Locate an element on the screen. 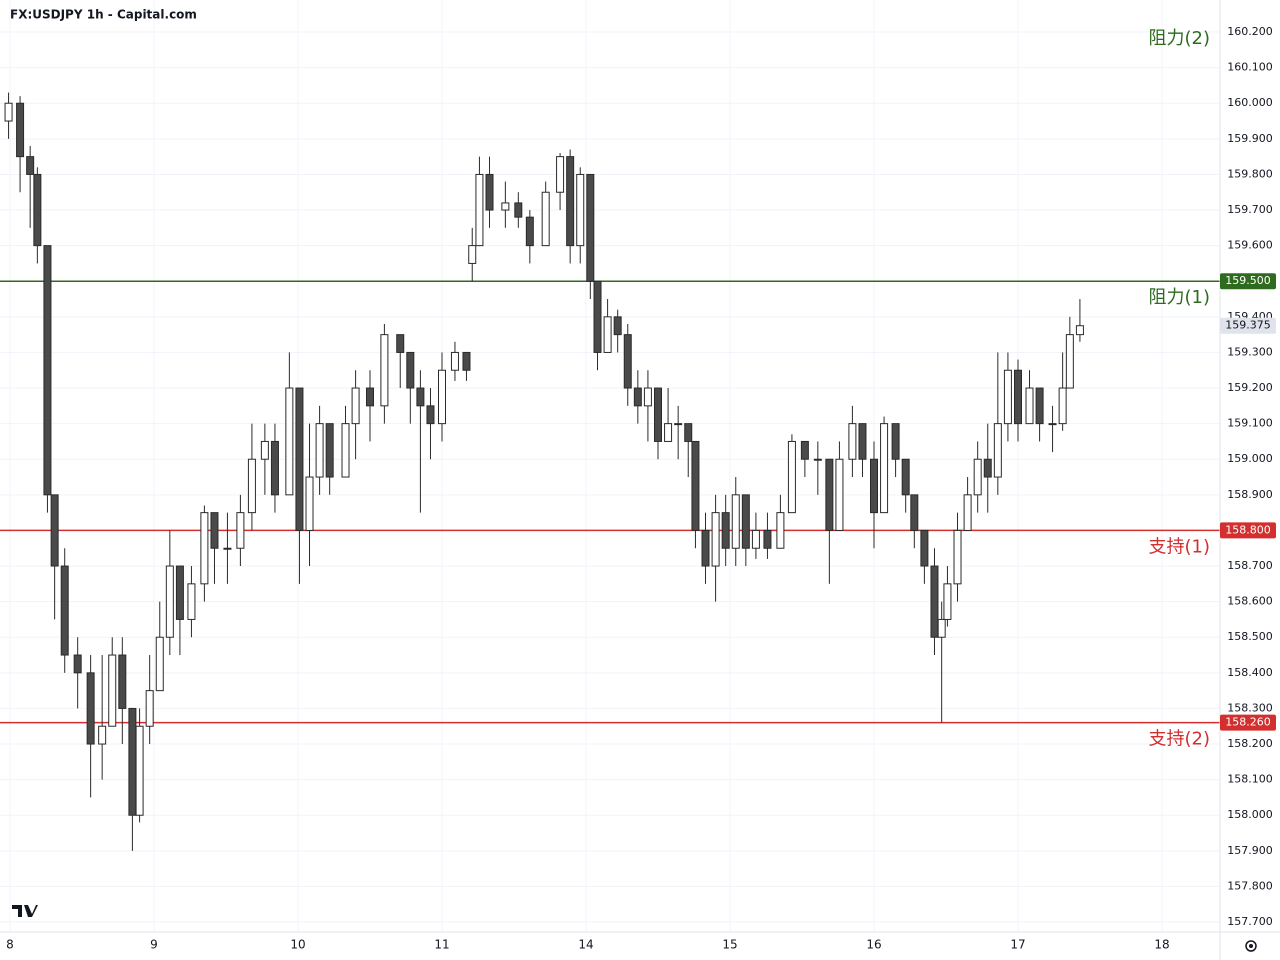 The height and width of the screenshot is (960, 1280). annotation: 阻力(2) is located at coordinates (1180, 38).